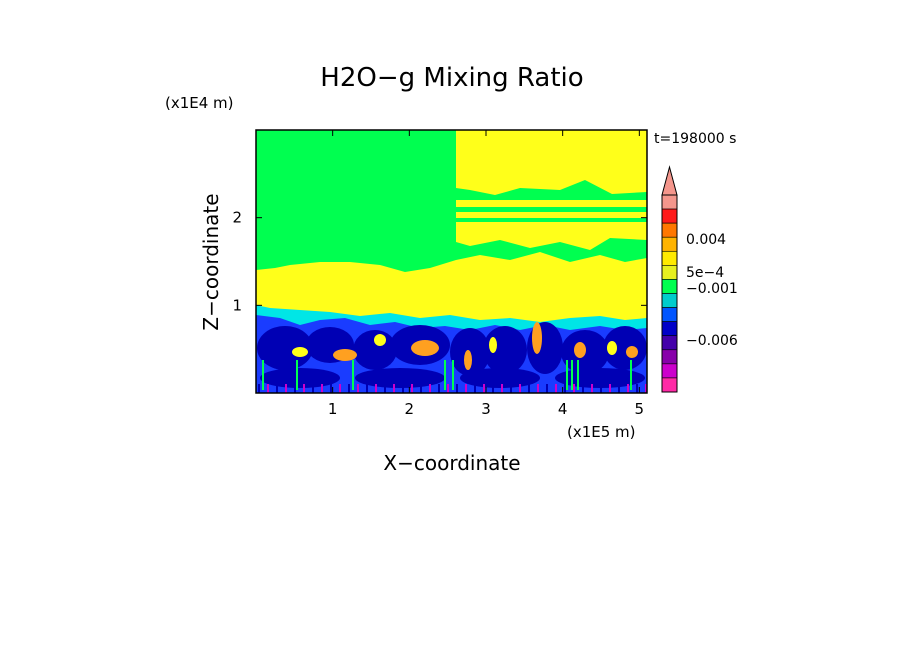 The height and width of the screenshot is (654, 904). What do you see at coordinates (410, 409) in the screenshot?
I see `x-tick-label: 2` at bounding box center [410, 409].